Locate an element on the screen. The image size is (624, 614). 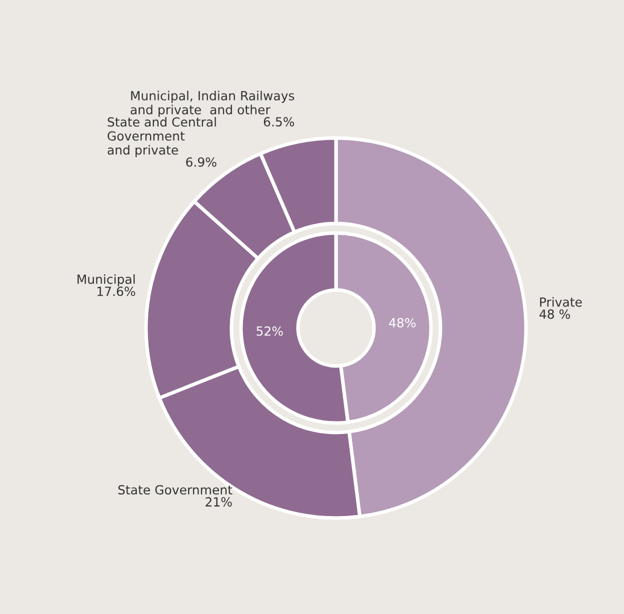
slice-label: State and Central Government and private is located at coordinates (162, 137).